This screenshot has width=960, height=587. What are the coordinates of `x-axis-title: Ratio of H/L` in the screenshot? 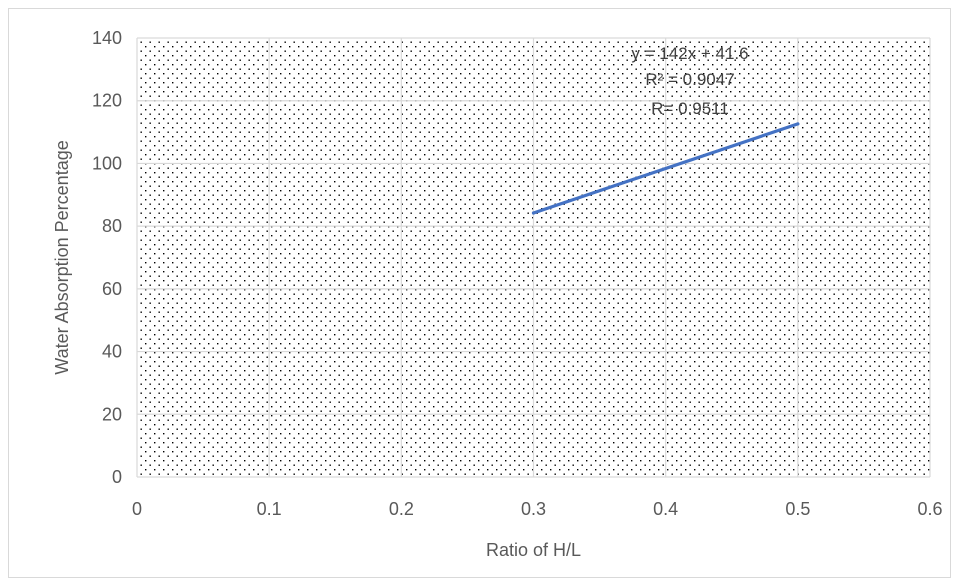 It's located at (533, 550).